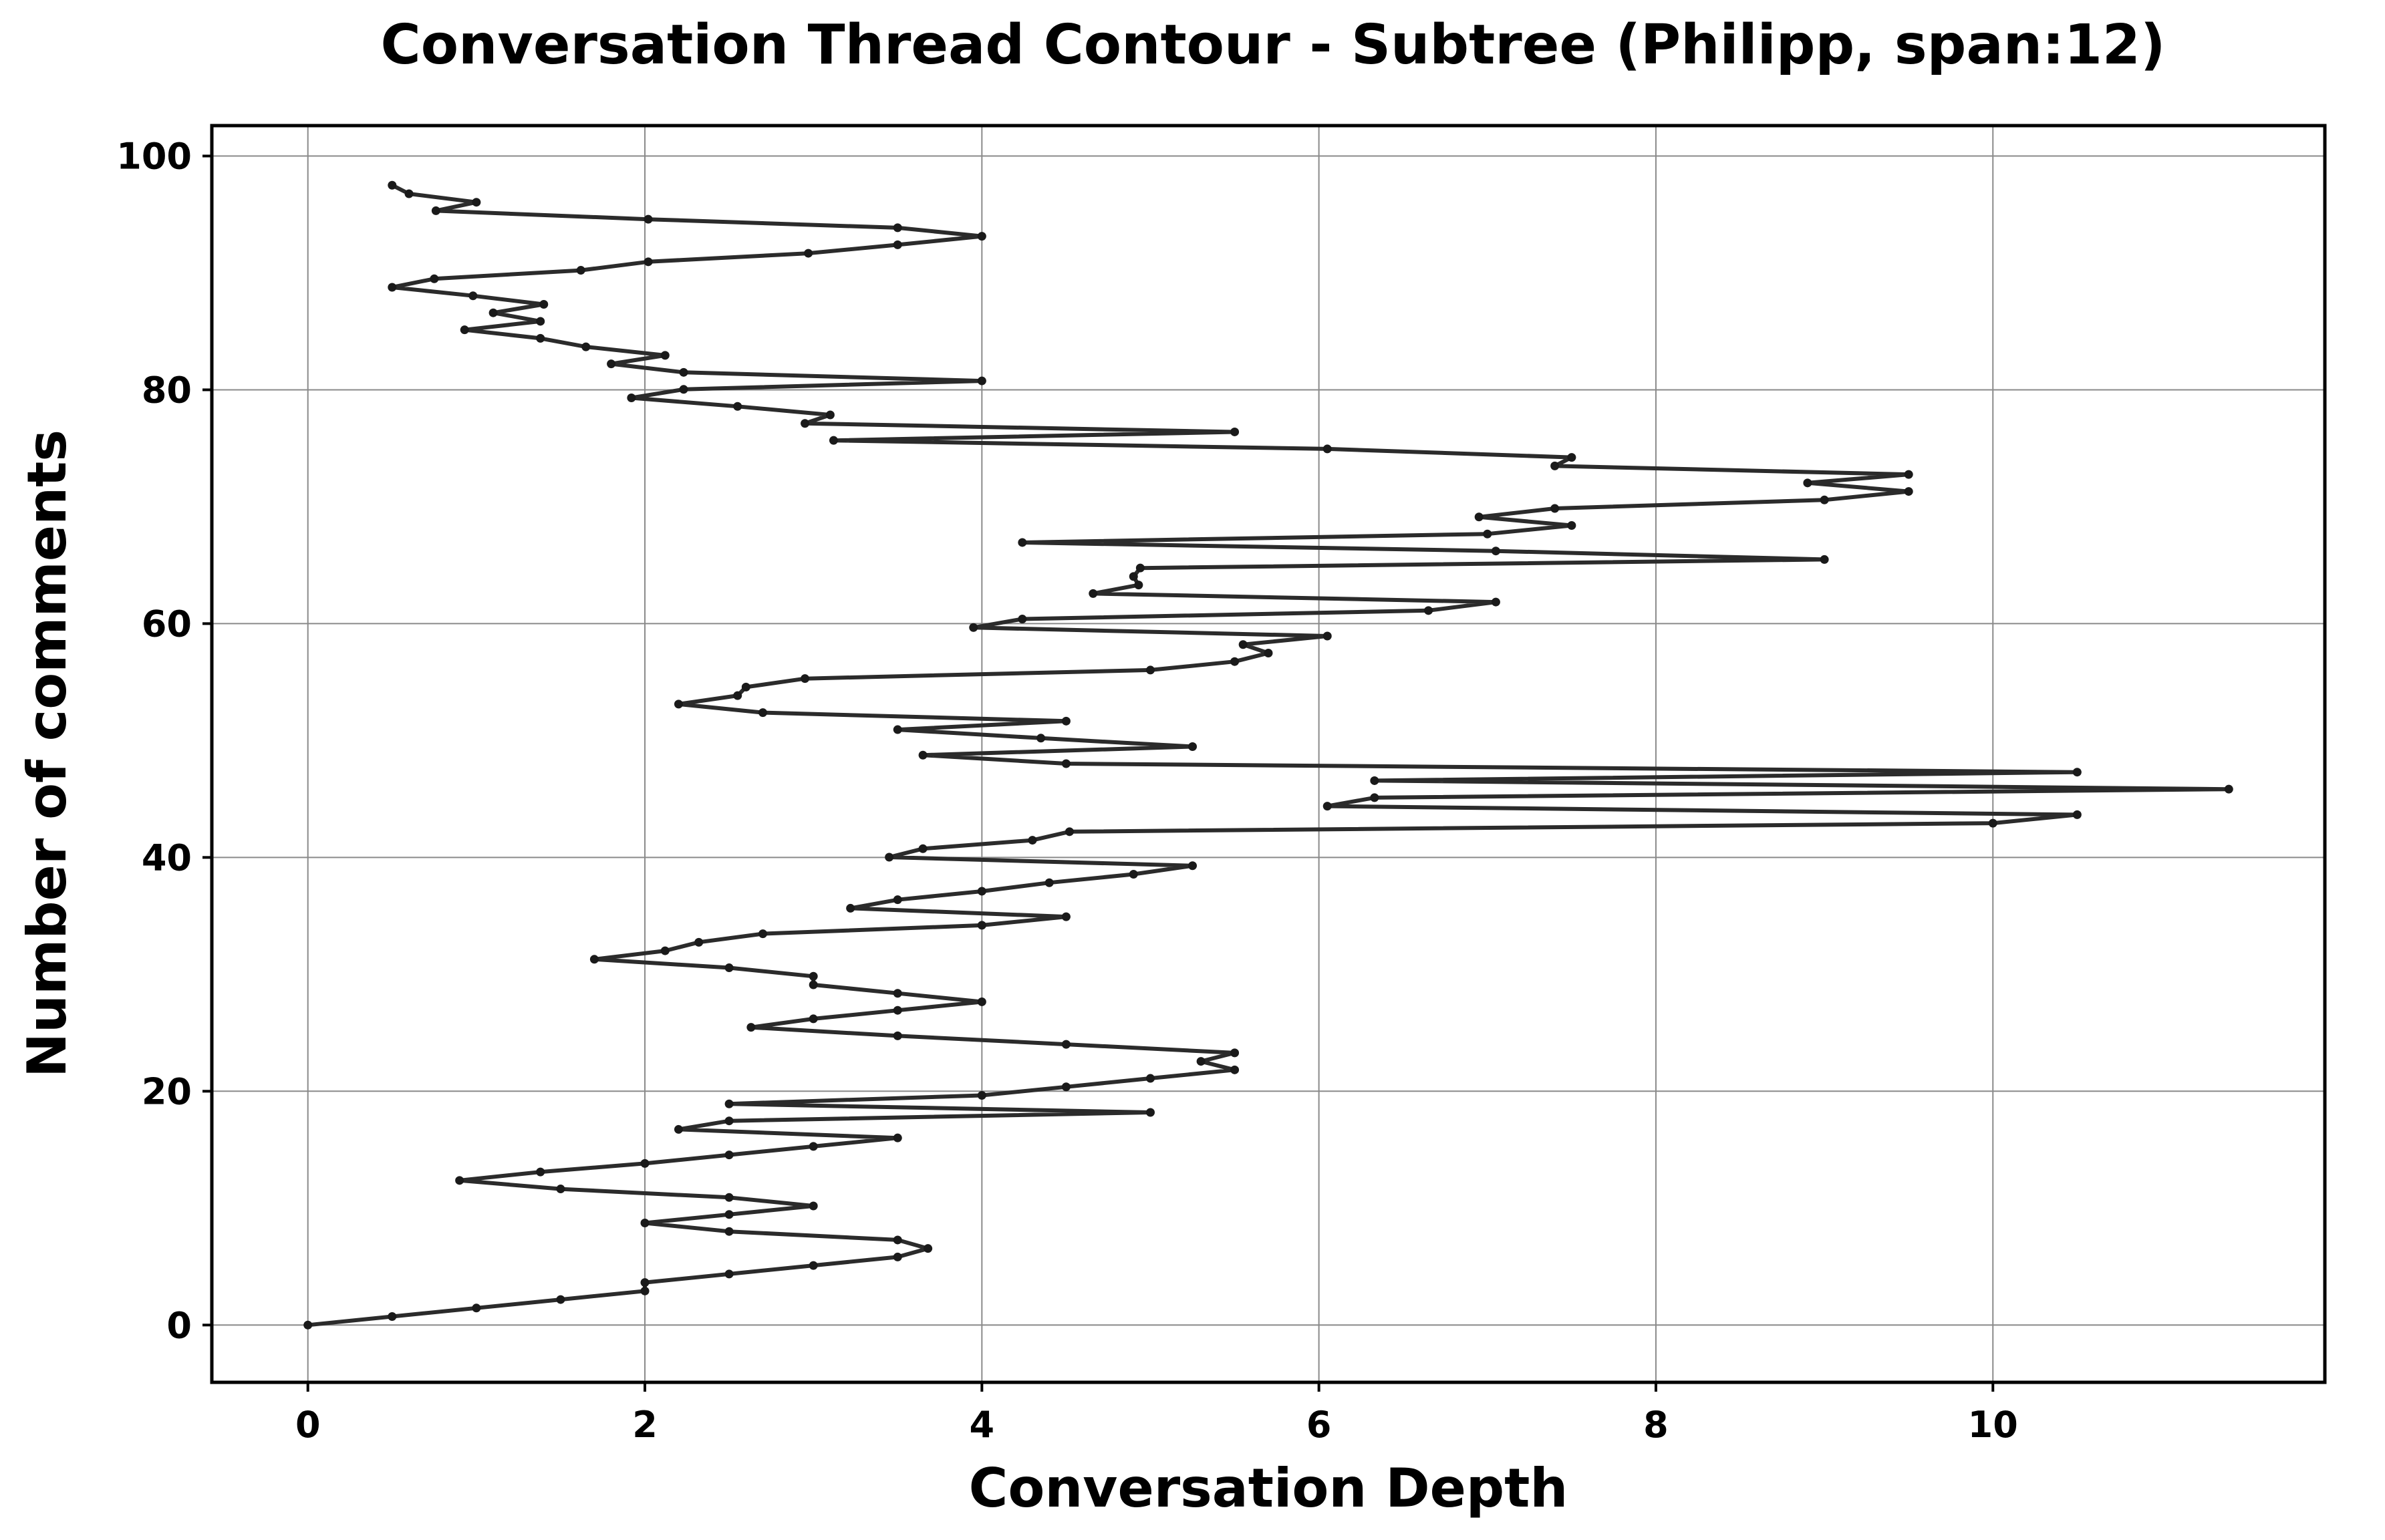 The width and height of the screenshot is (2385, 1540). What do you see at coordinates (1268, 1488) in the screenshot?
I see `x-axis-label: Conversation Depth` at bounding box center [1268, 1488].